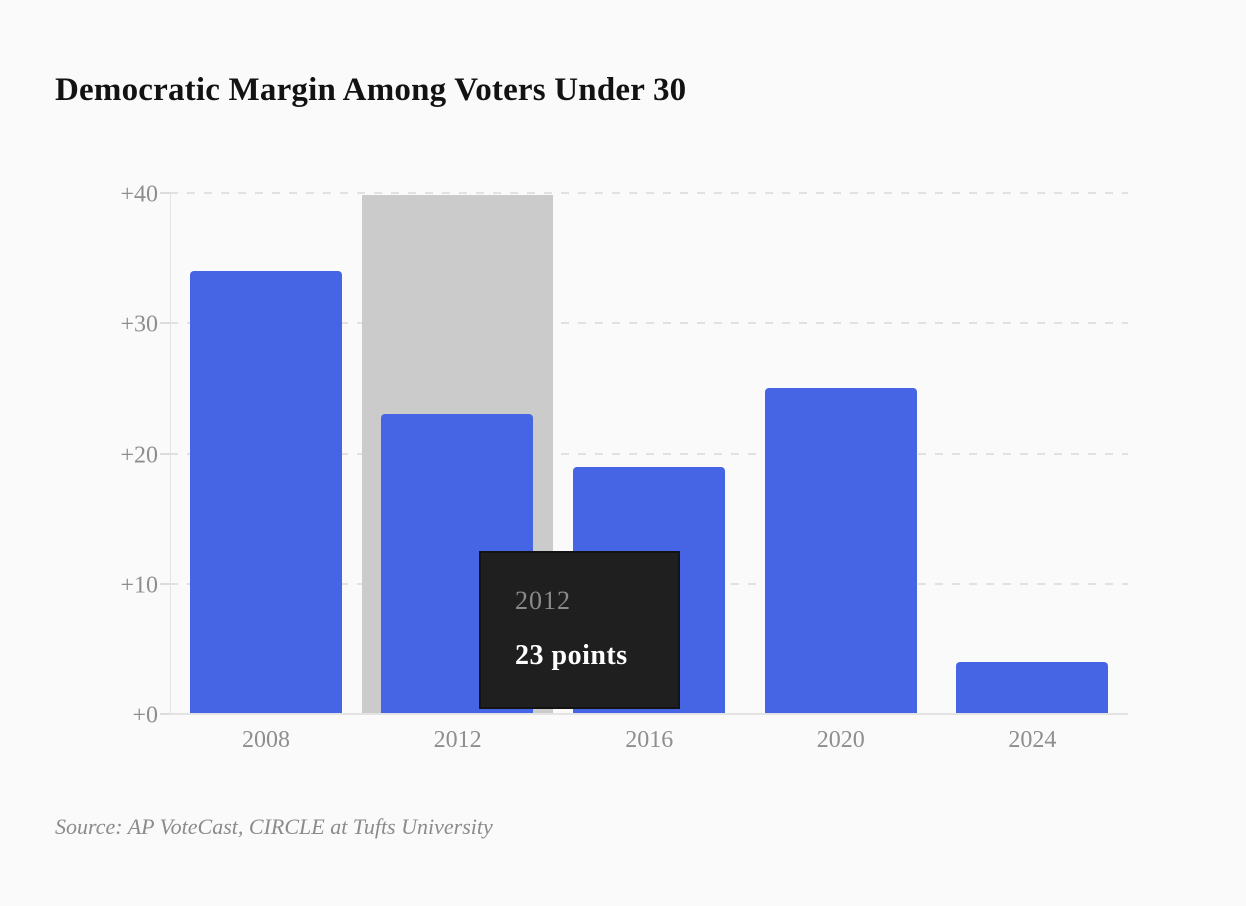  What do you see at coordinates (840, 550) in the screenshot?
I see `bar-2020` at bounding box center [840, 550].